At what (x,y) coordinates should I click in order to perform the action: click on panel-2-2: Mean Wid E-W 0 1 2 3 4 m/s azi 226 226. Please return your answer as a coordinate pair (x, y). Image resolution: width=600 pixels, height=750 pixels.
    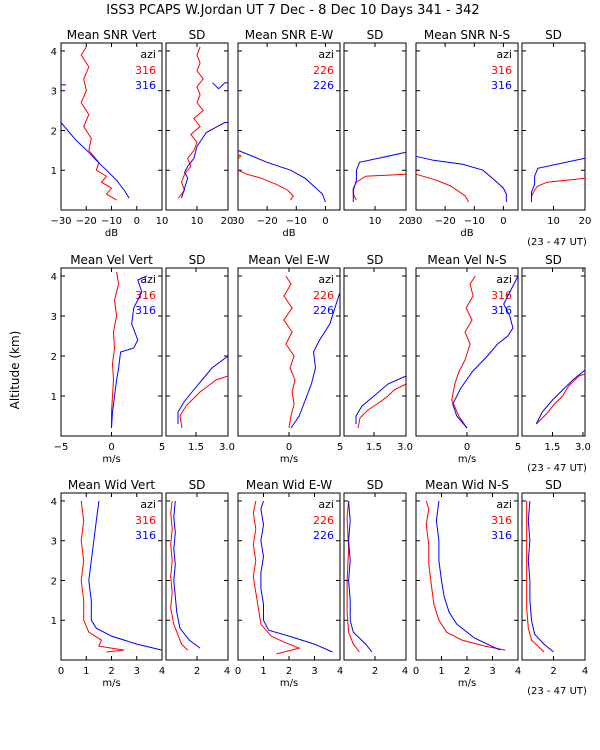
    Looking at the image, I should click on (289, 583).